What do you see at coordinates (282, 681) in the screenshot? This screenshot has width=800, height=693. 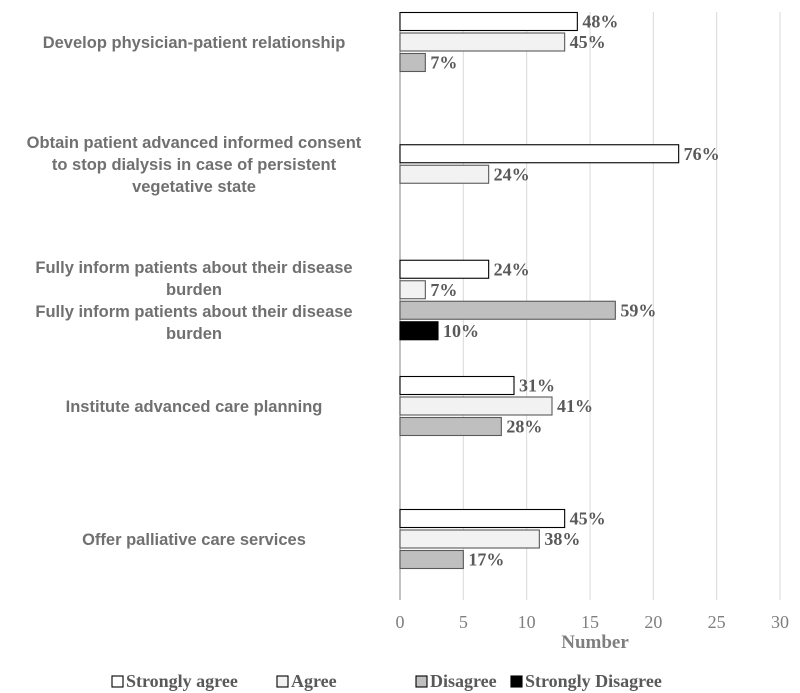 I see `legend-swatch-agree` at bounding box center [282, 681].